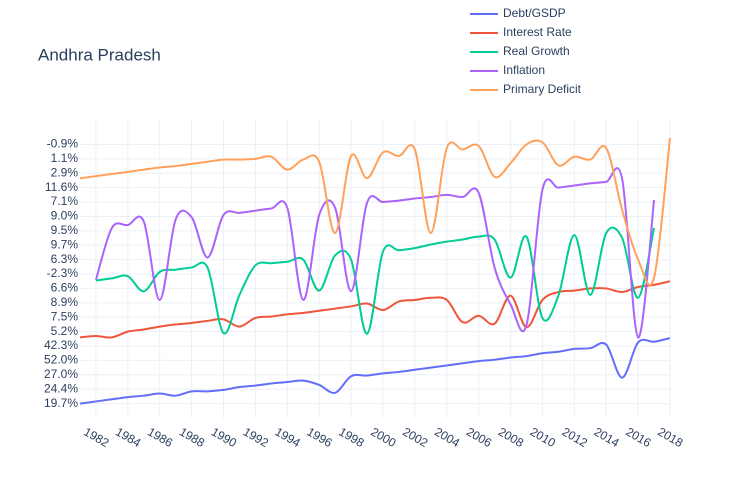 The width and height of the screenshot is (750, 500). What do you see at coordinates (415, 438) in the screenshot?
I see `x-tick-label: 2002` at bounding box center [415, 438].